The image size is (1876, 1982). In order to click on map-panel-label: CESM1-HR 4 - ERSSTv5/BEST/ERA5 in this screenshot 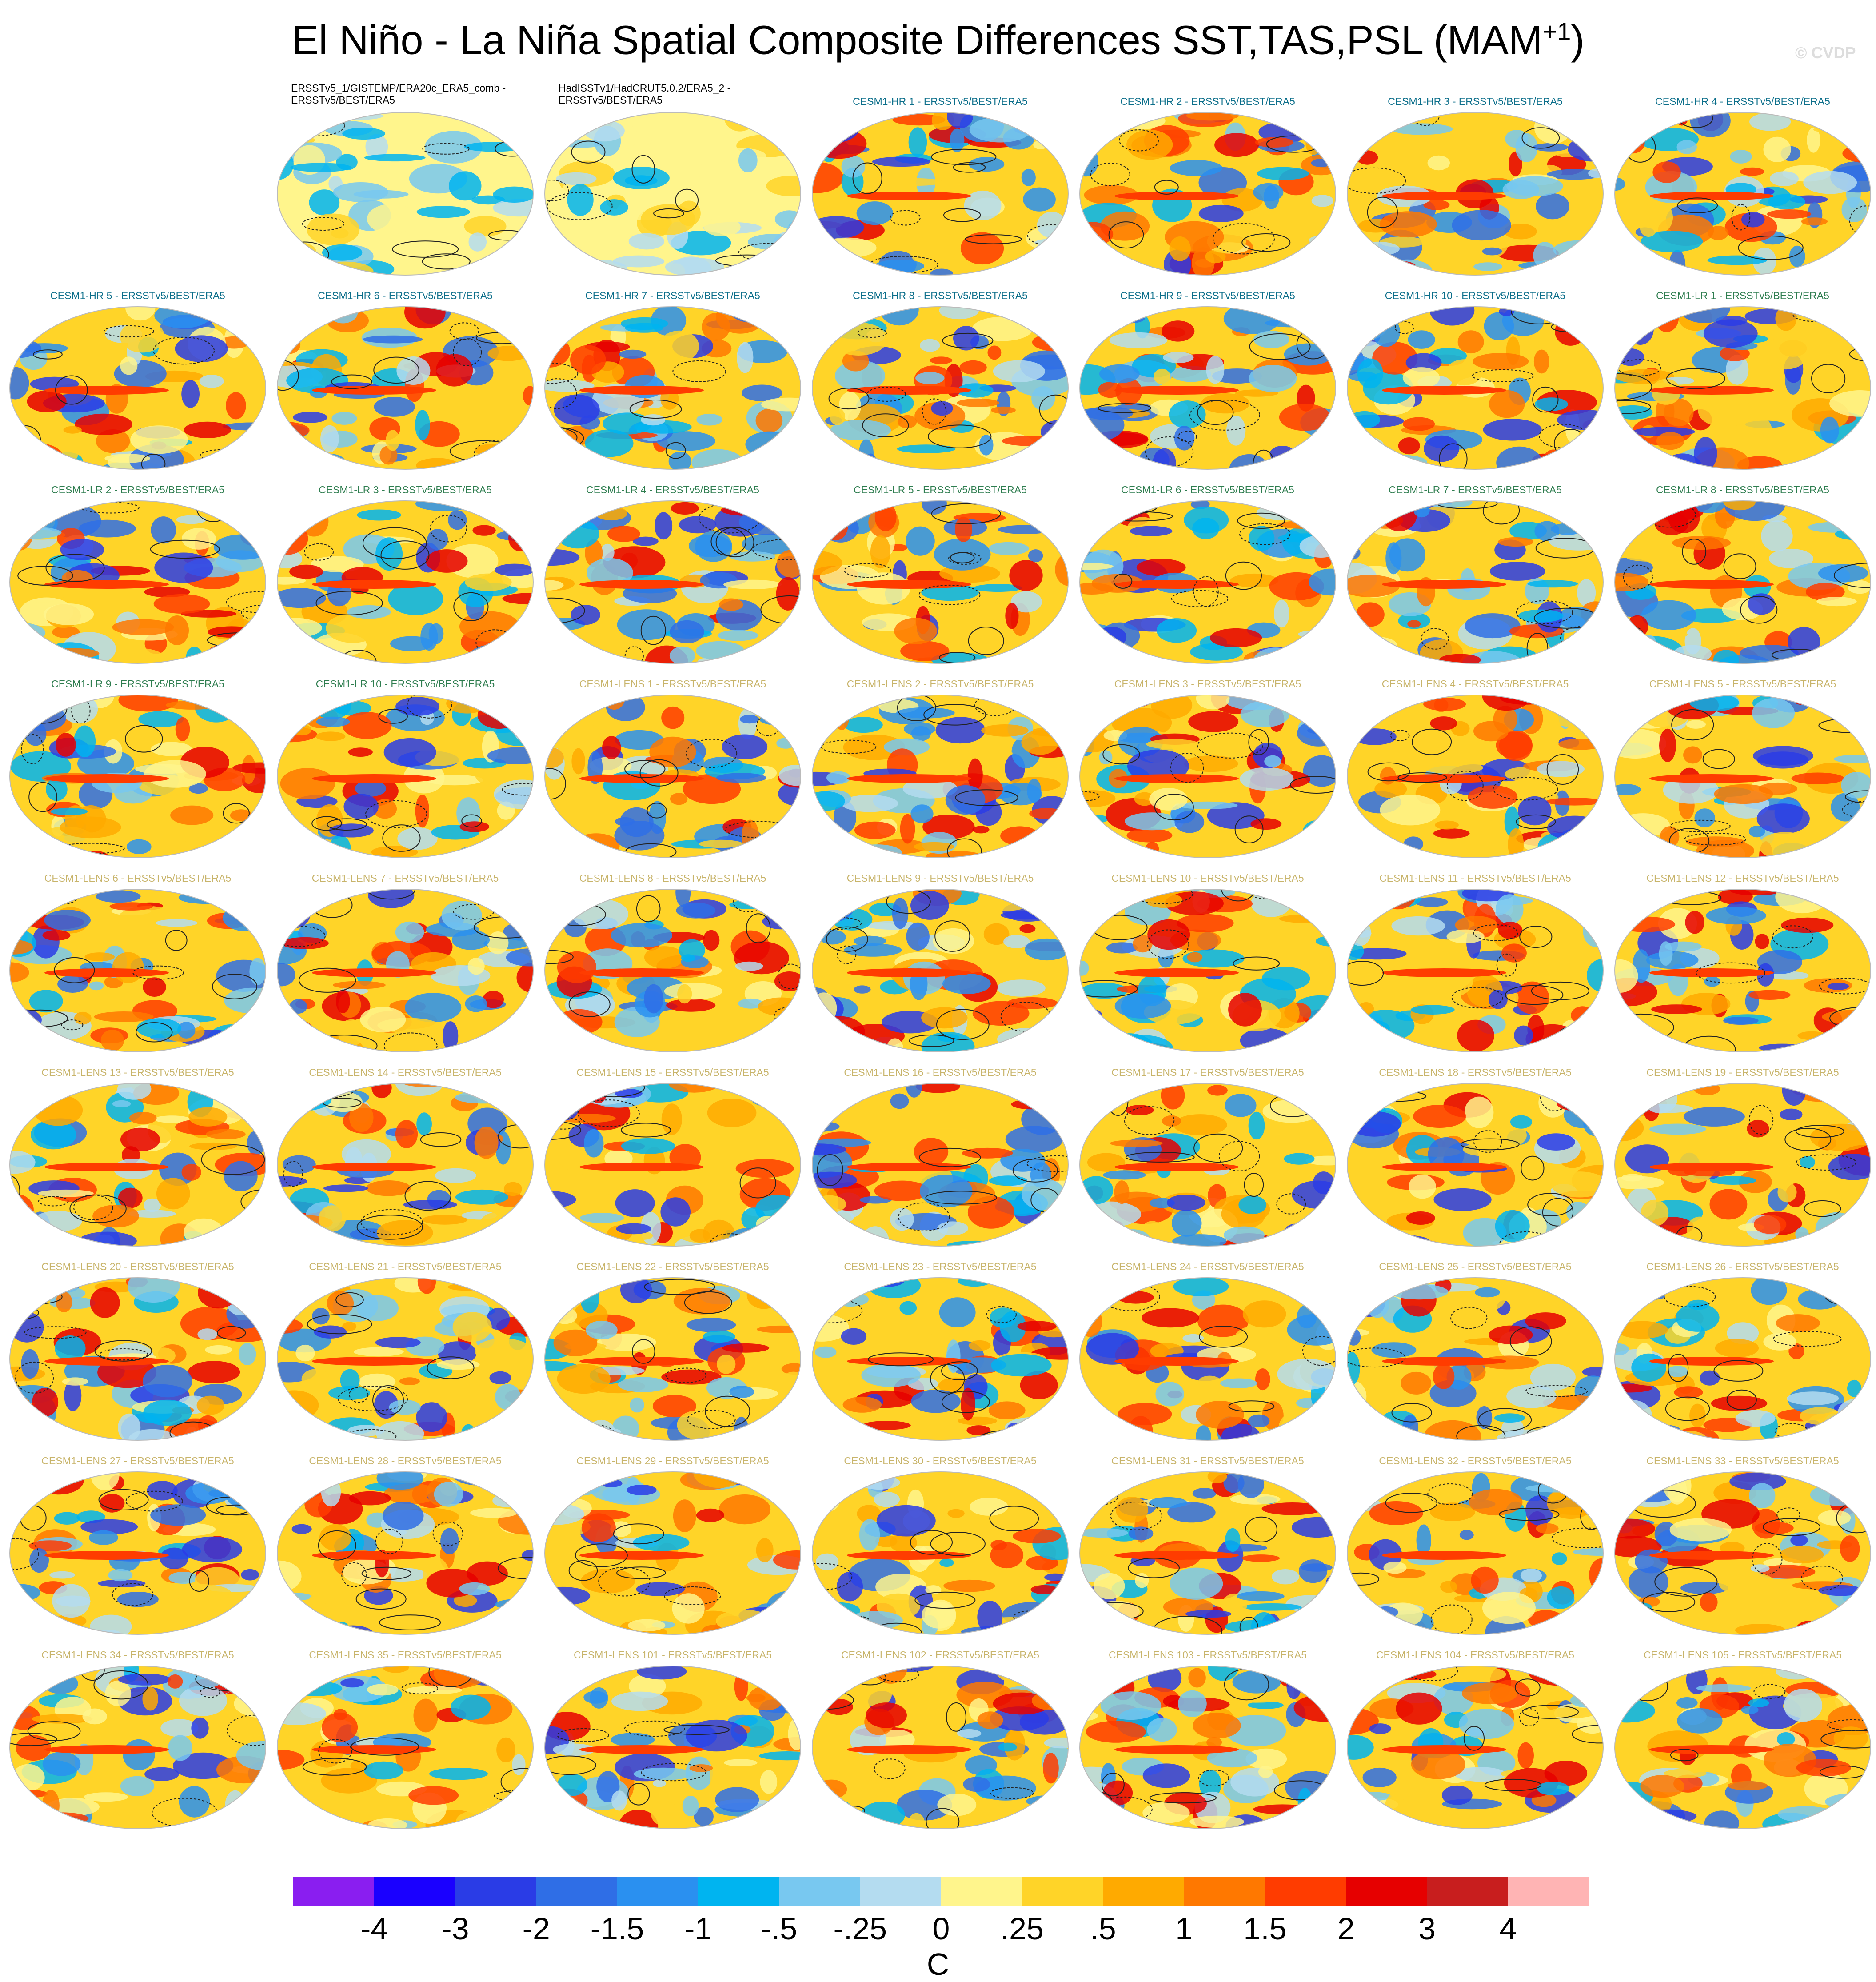, I will do `click(1742, 101)`.